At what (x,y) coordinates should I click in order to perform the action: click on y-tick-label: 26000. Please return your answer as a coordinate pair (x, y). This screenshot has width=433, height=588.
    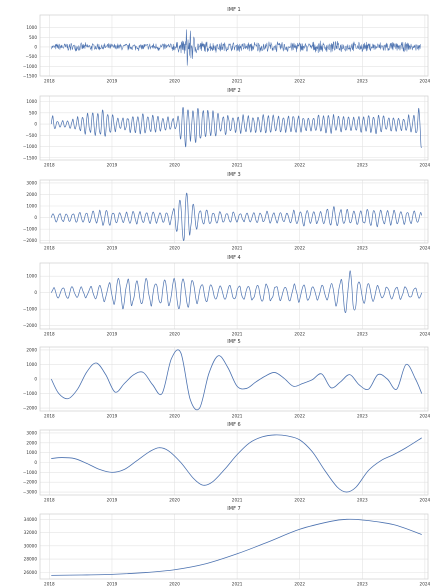
    Looking at the image, I should click on (31, 572).